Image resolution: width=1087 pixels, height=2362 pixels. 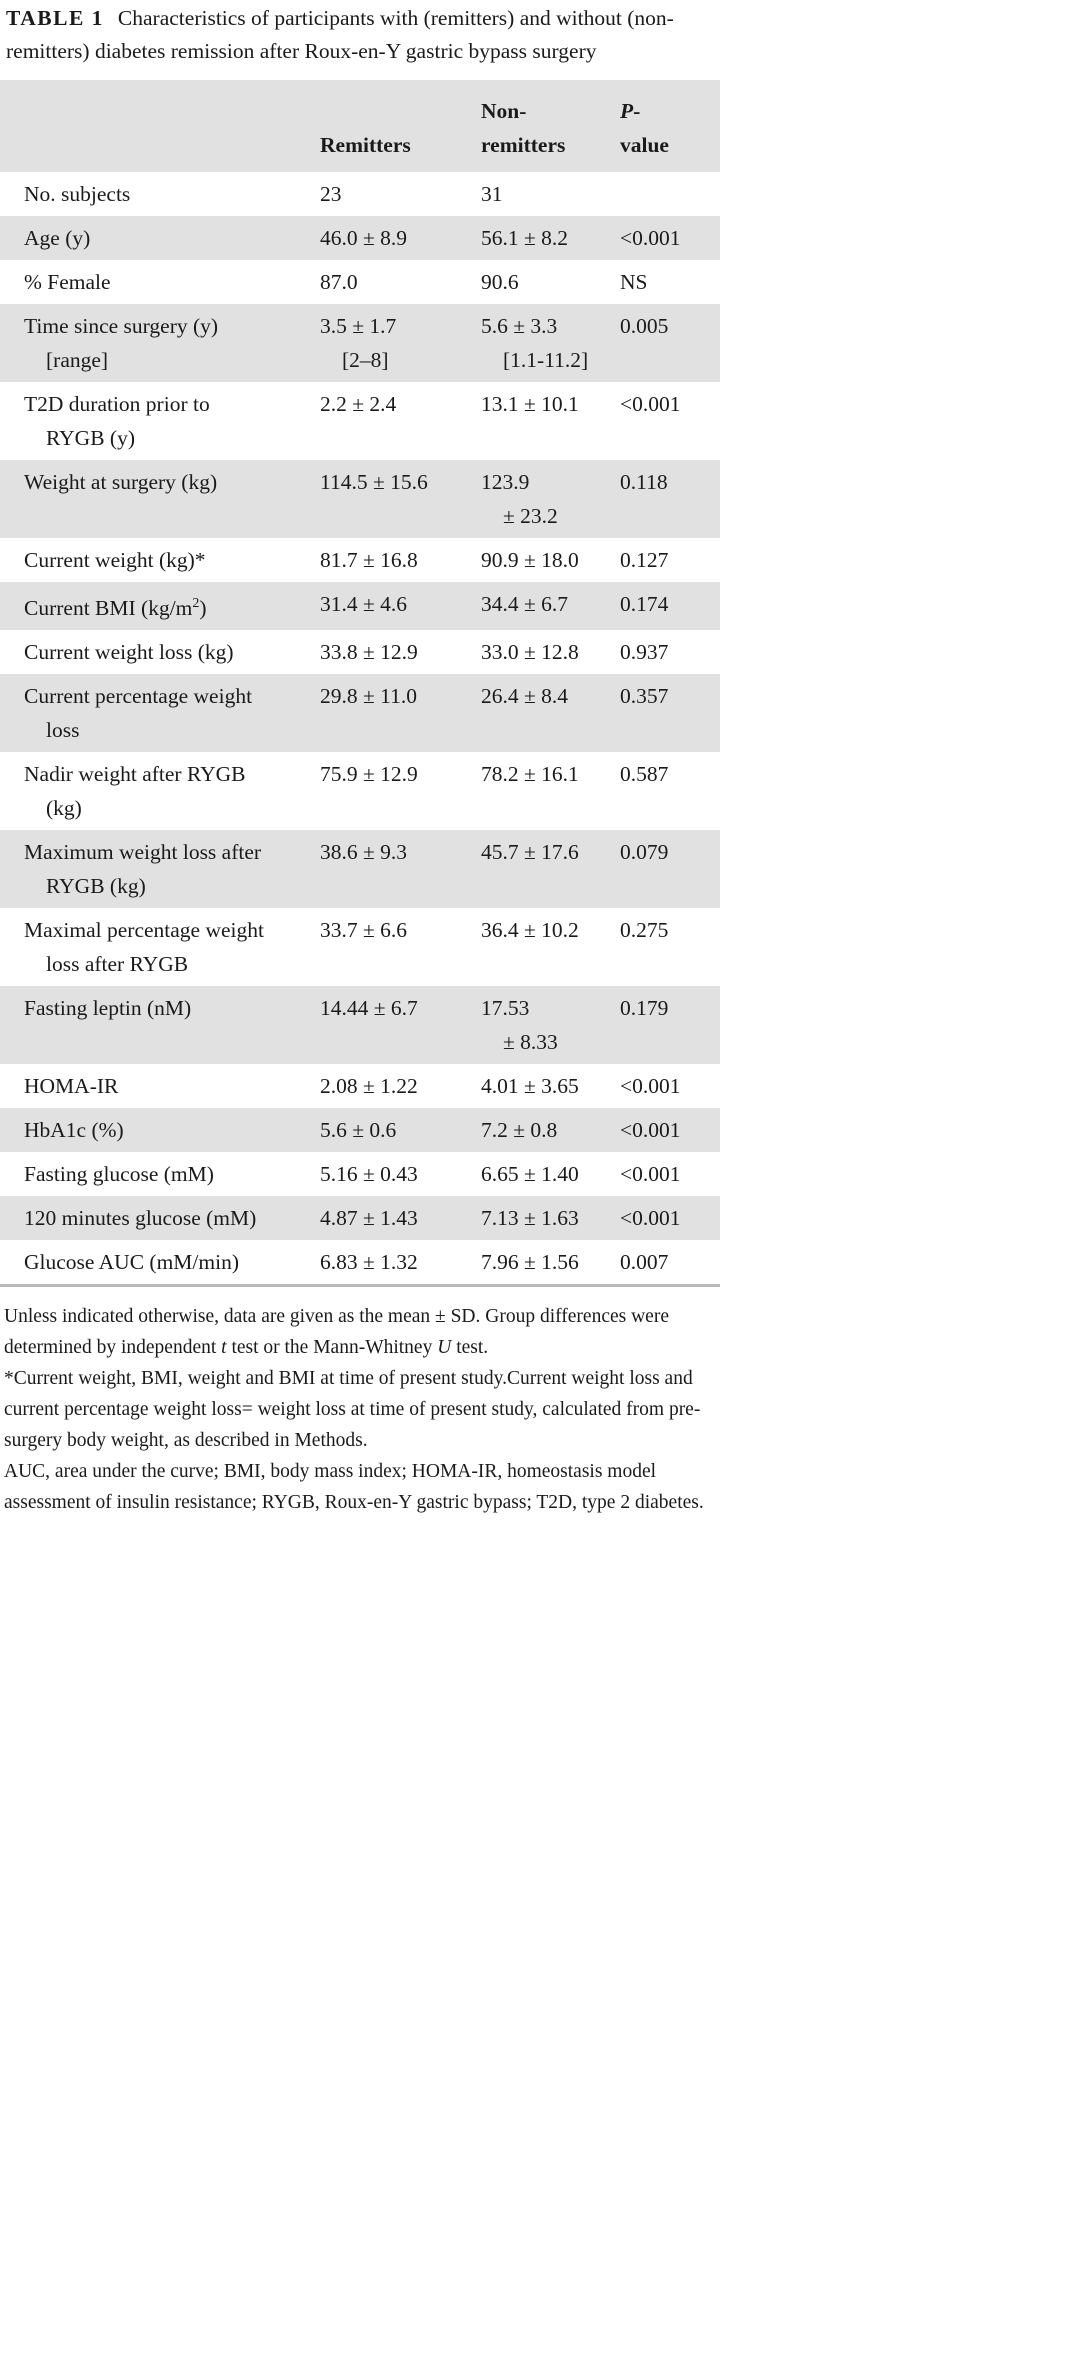 What do you see at coordinates (369, 1262) in the screenshot?
I see `remitters-cell-value: 6.83 ± 1.32` at bounding box center [369, 1262].